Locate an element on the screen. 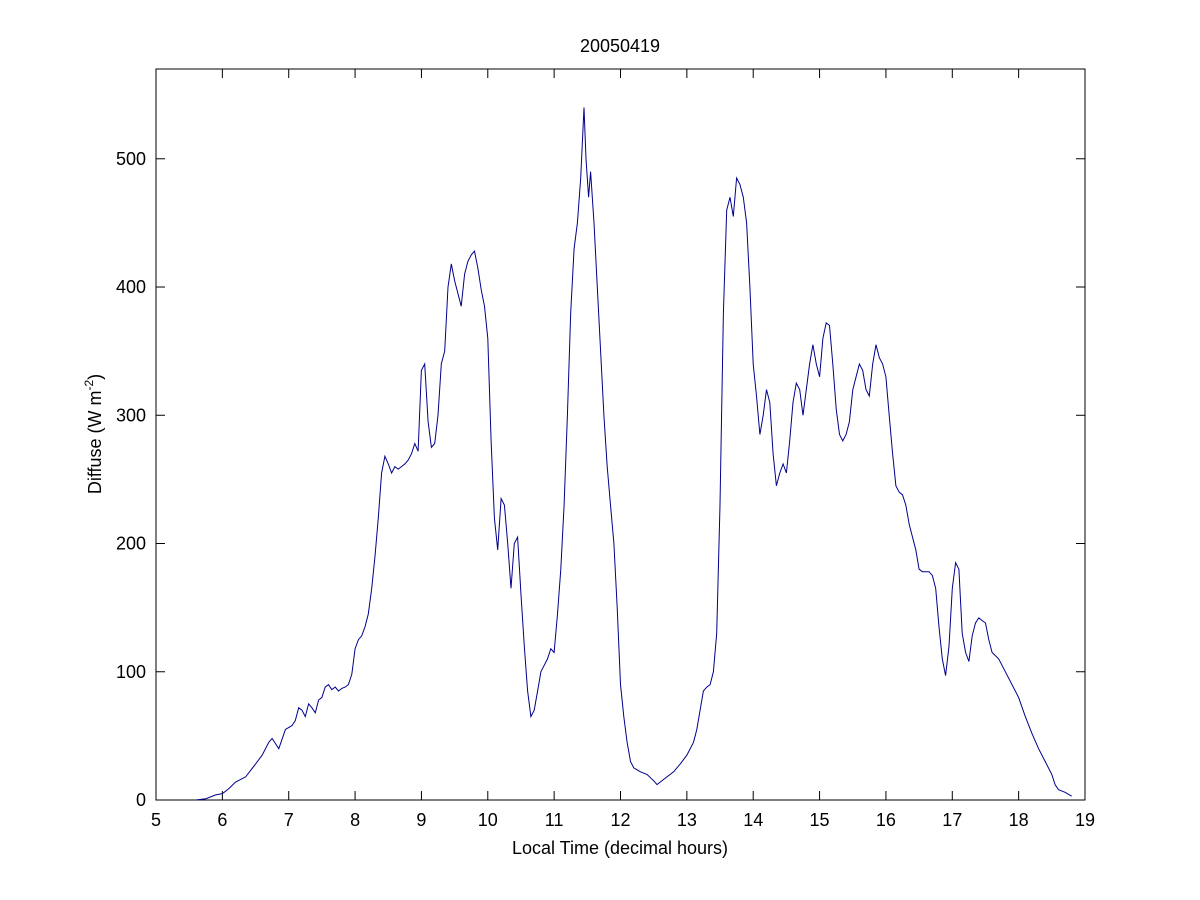 This screenshot has width=1200, height=900. x-tick-label: 5 is located at coordinates (156, 820).